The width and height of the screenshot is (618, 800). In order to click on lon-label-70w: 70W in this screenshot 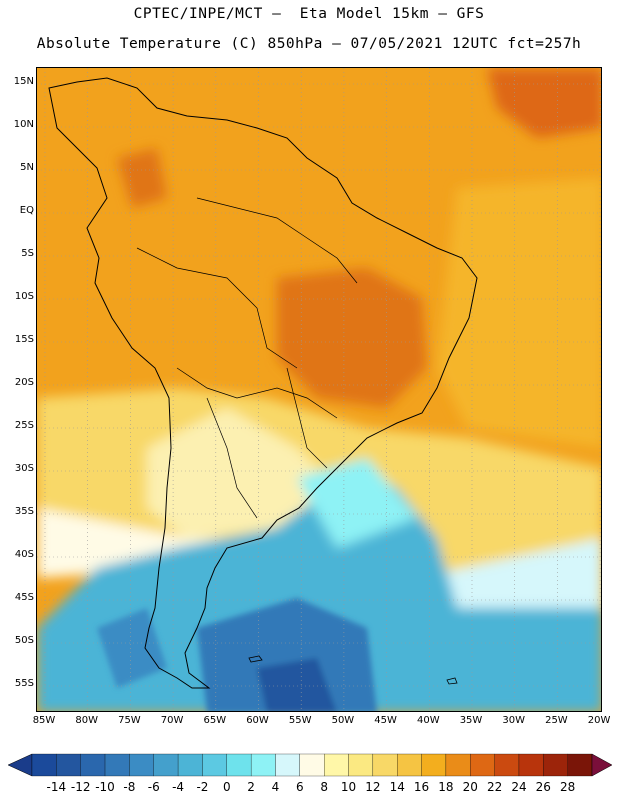, I will do `click(172, 720)`.